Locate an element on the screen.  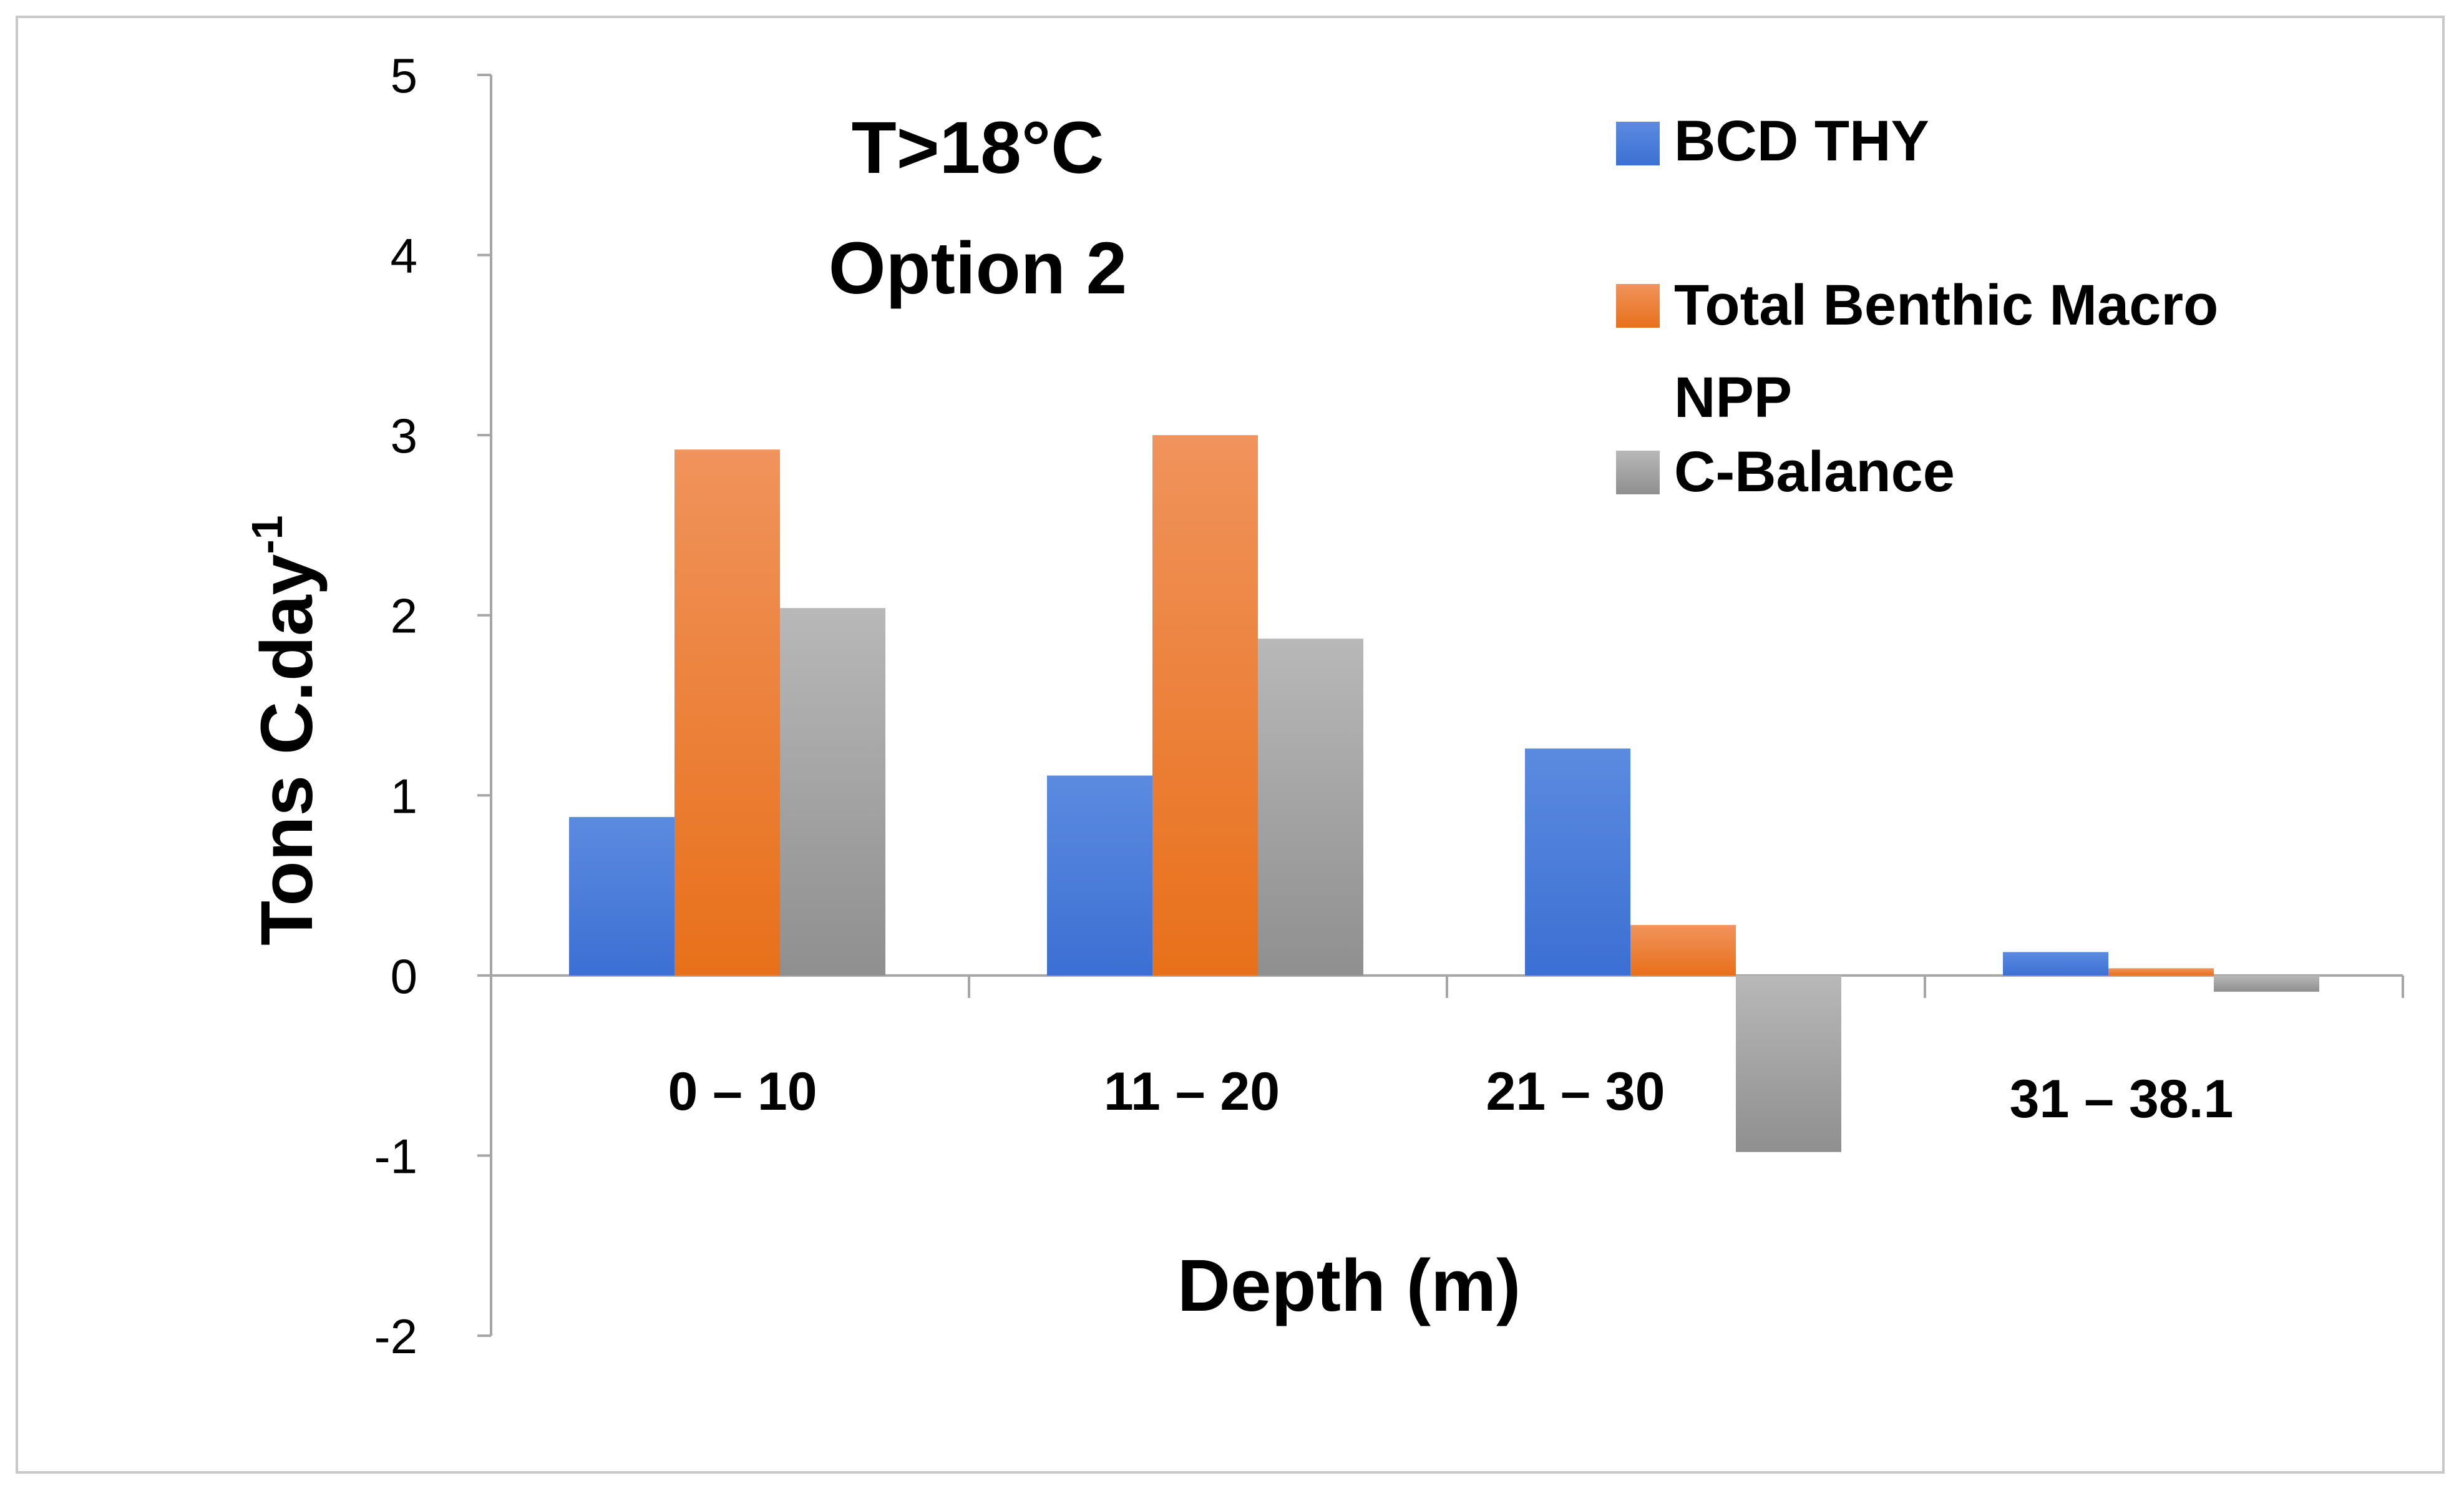
x-category-label: 21 – 30 is located at coordinates (1575, 1092).